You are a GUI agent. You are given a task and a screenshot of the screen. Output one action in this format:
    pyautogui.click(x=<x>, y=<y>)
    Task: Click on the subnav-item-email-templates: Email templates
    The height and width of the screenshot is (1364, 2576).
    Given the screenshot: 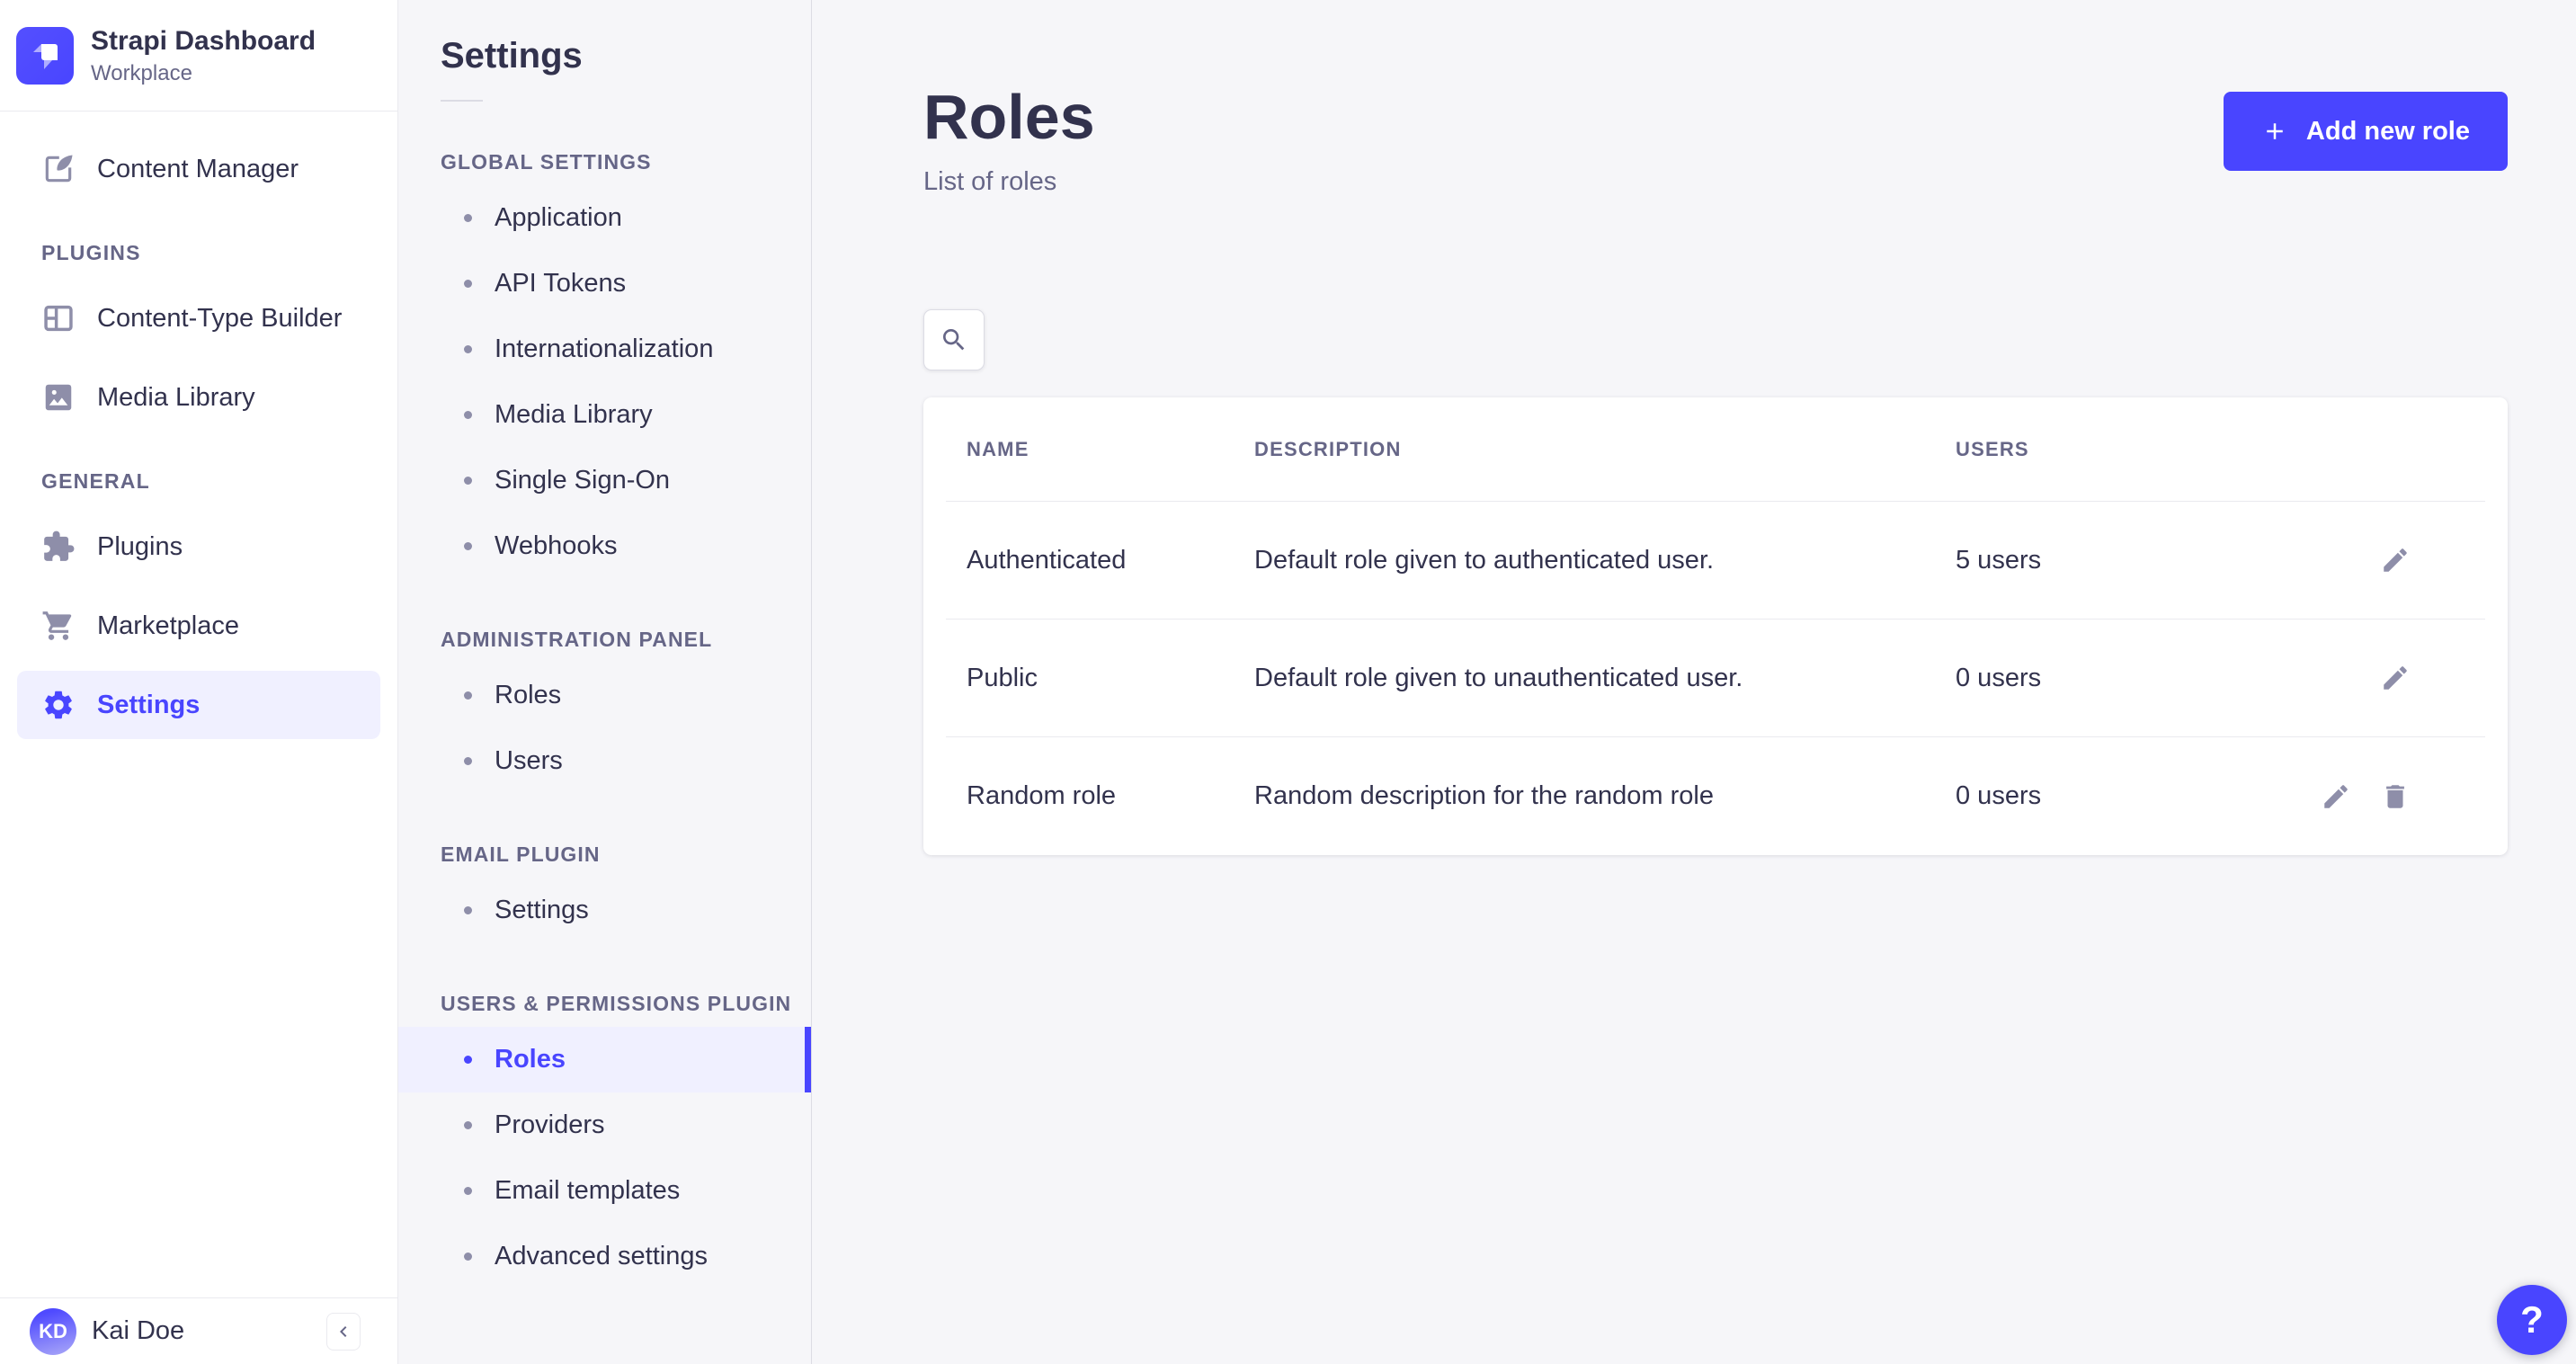 What is the action you would take?
    pyautogui.click(x=605, y=1191)
    